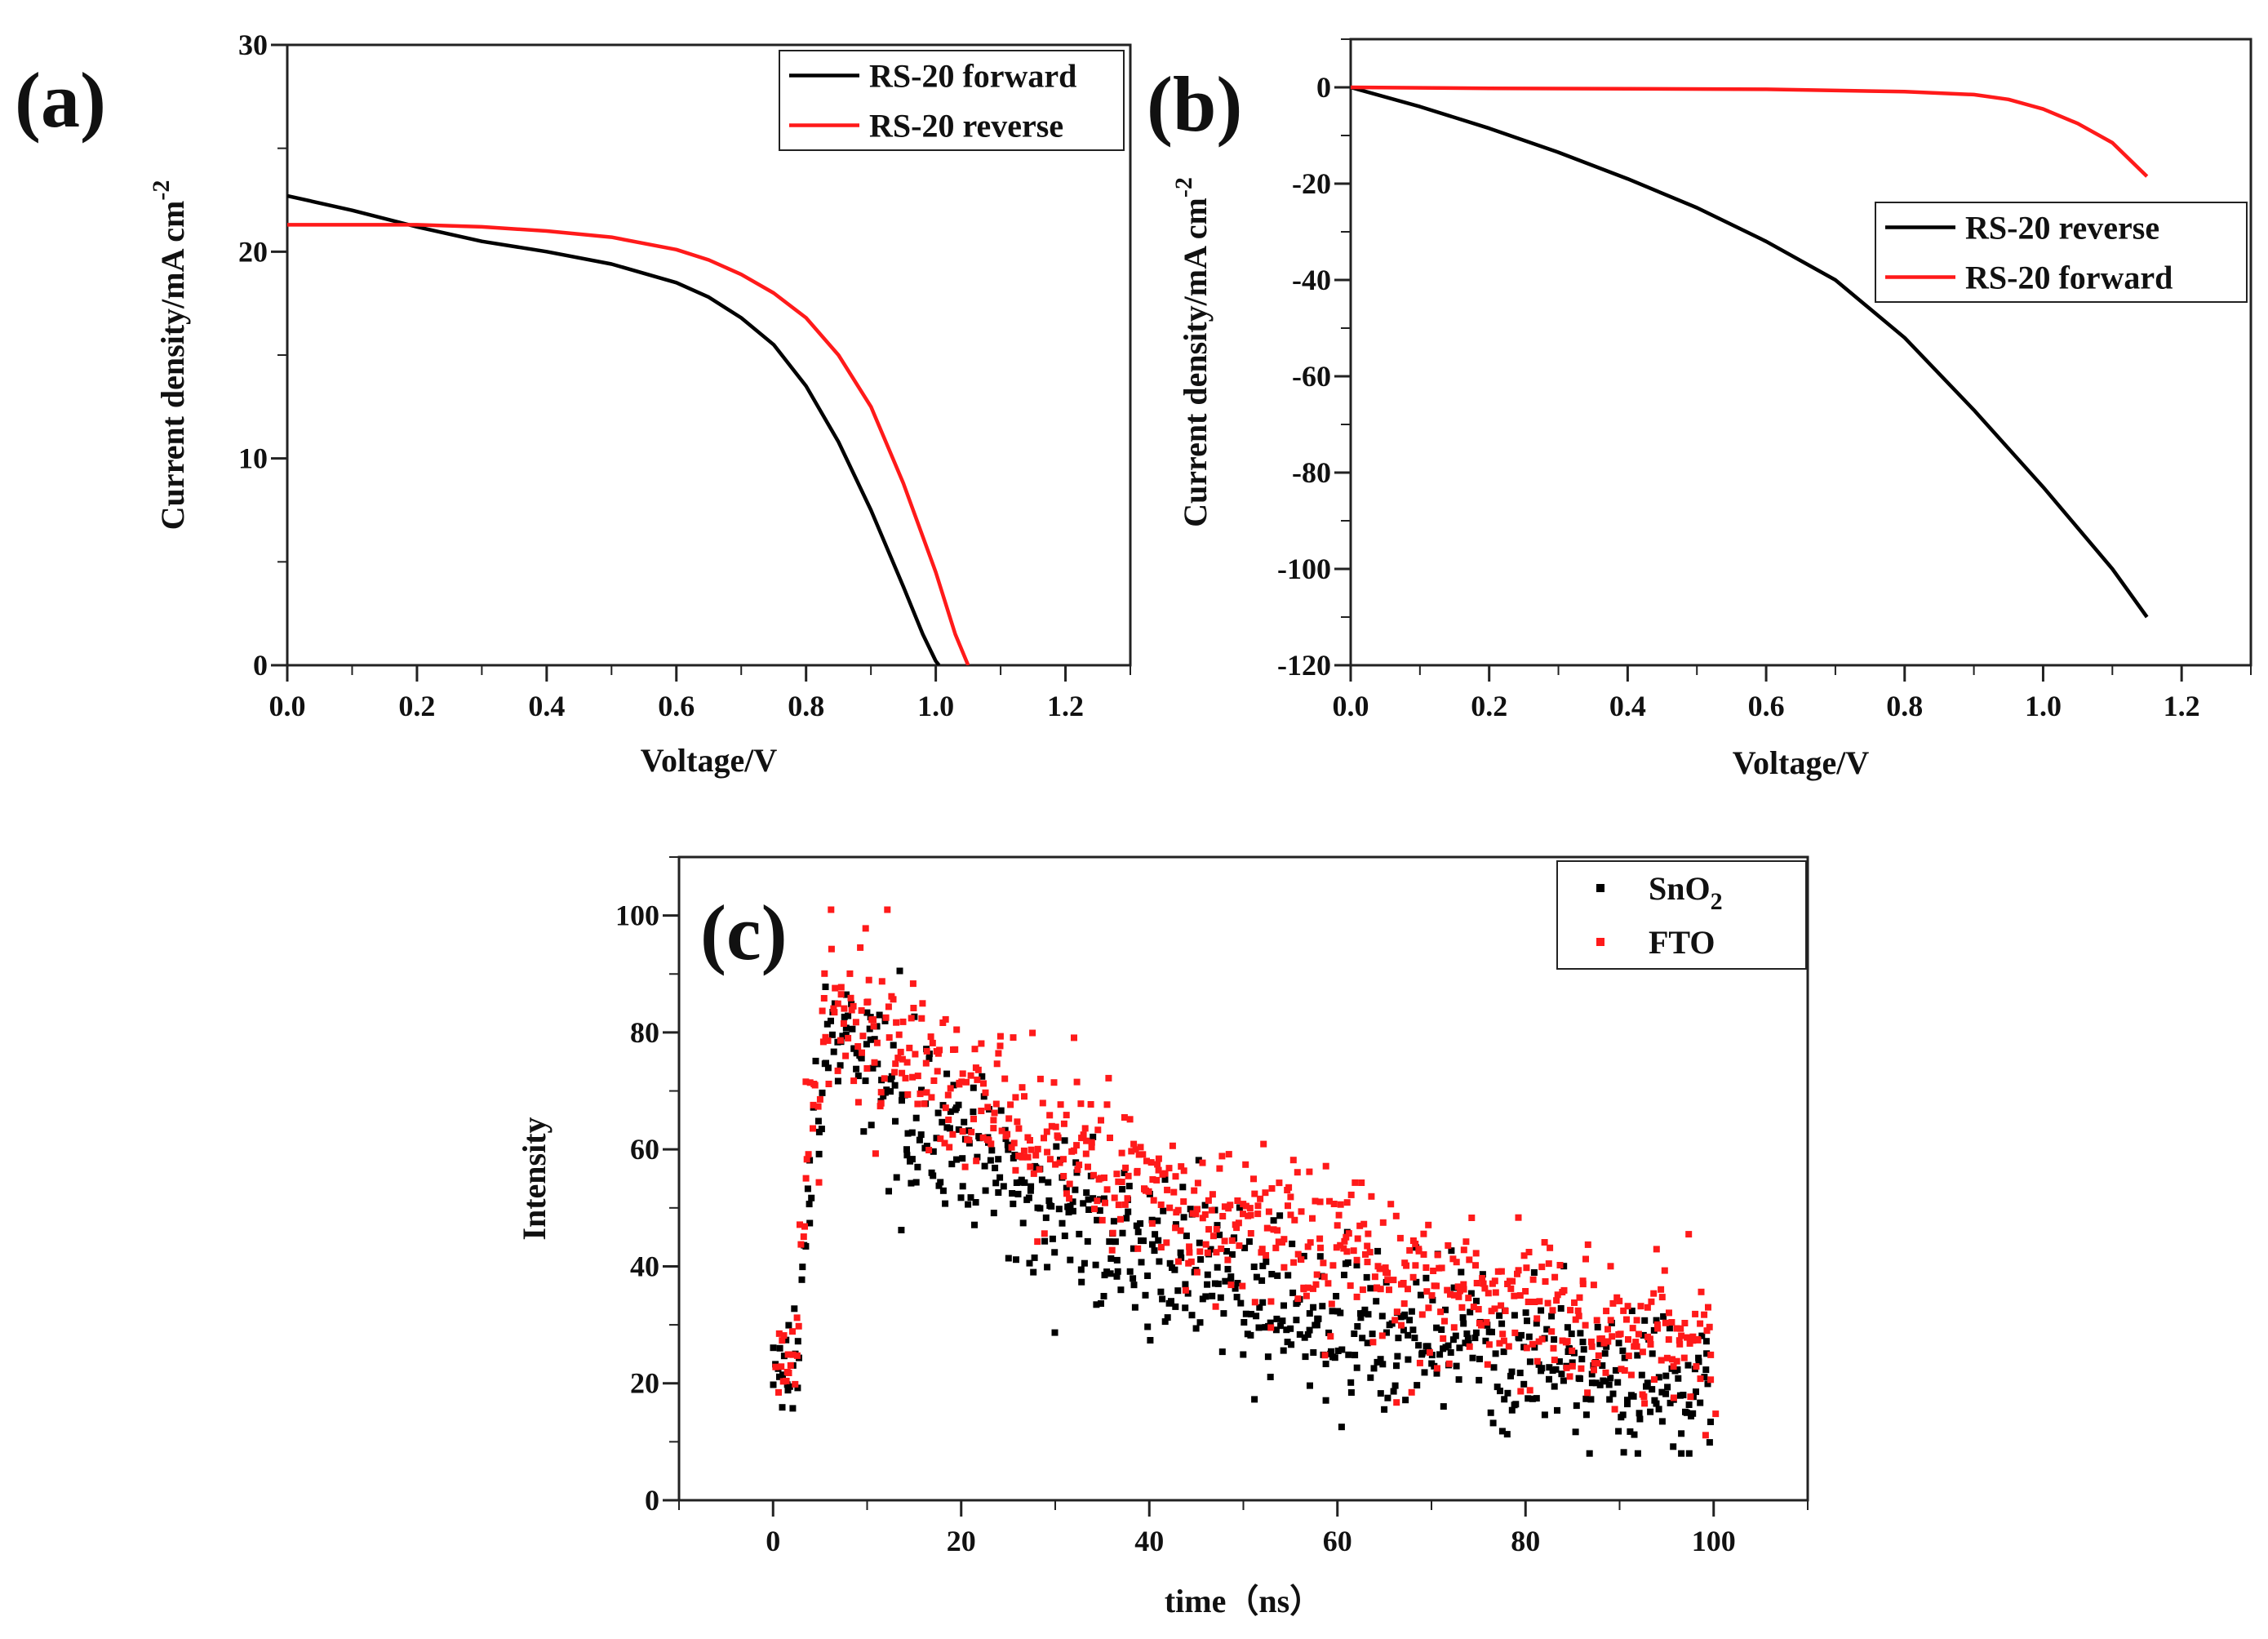  I want to click on y-axis-label-superscript: -2, so click(161, 190).